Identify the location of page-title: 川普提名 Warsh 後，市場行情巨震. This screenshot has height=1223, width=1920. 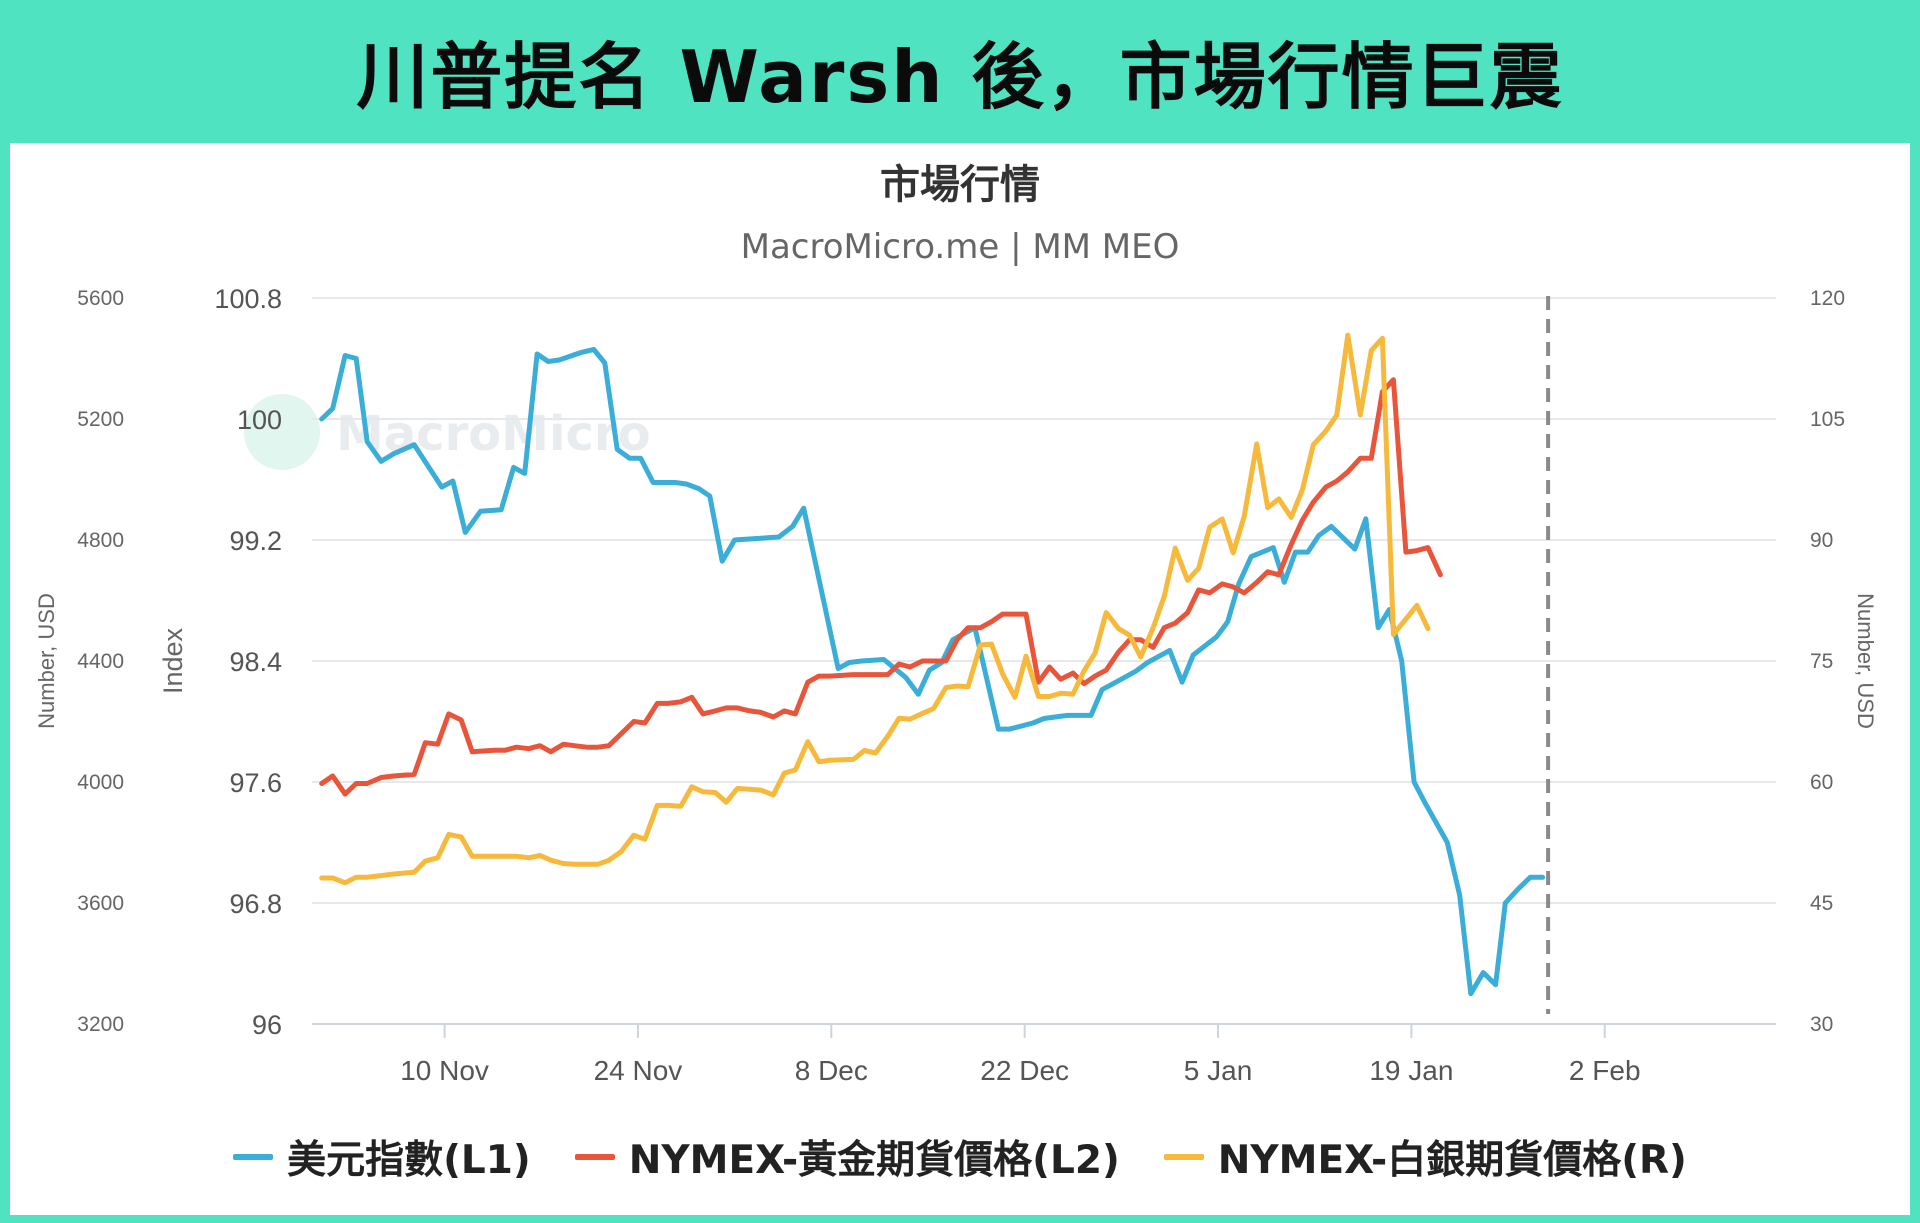
(960, 76).